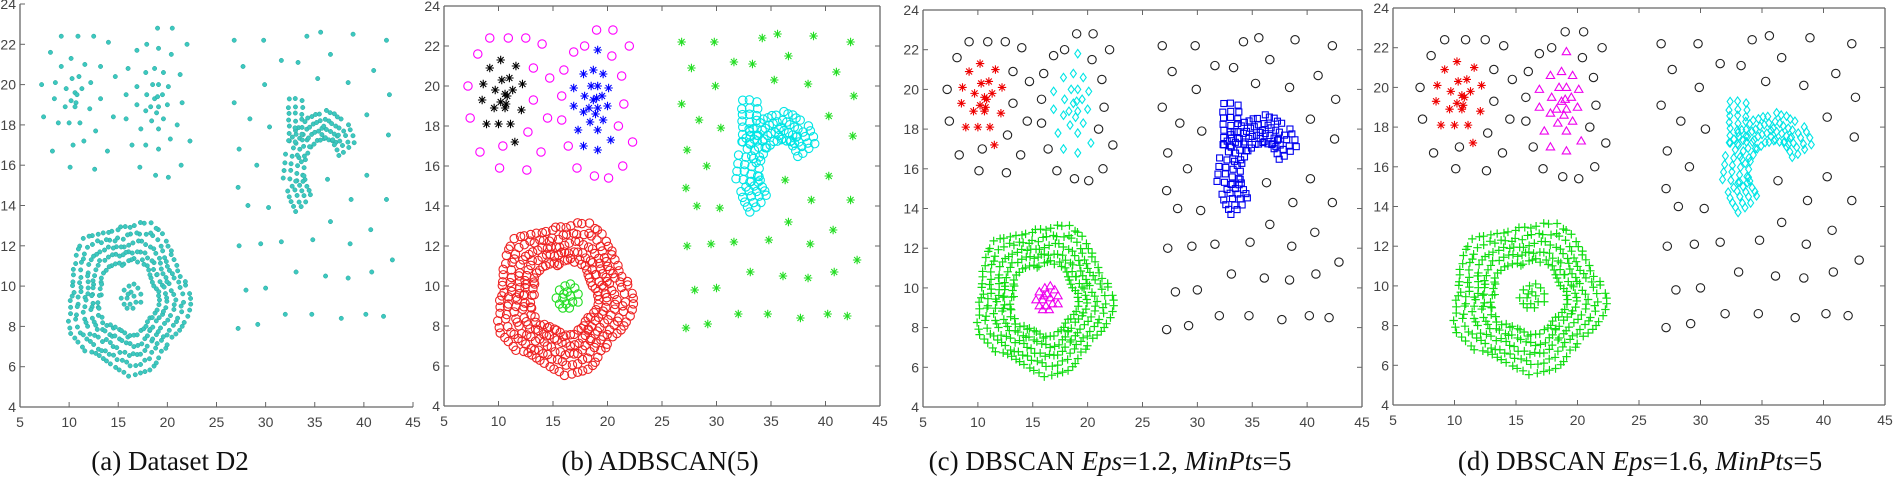 This screenshot has height=494, width=1900. Describe the element at coordinates (1033, 422) in the screenshot. I see `x-tick-label: 15` at that location.